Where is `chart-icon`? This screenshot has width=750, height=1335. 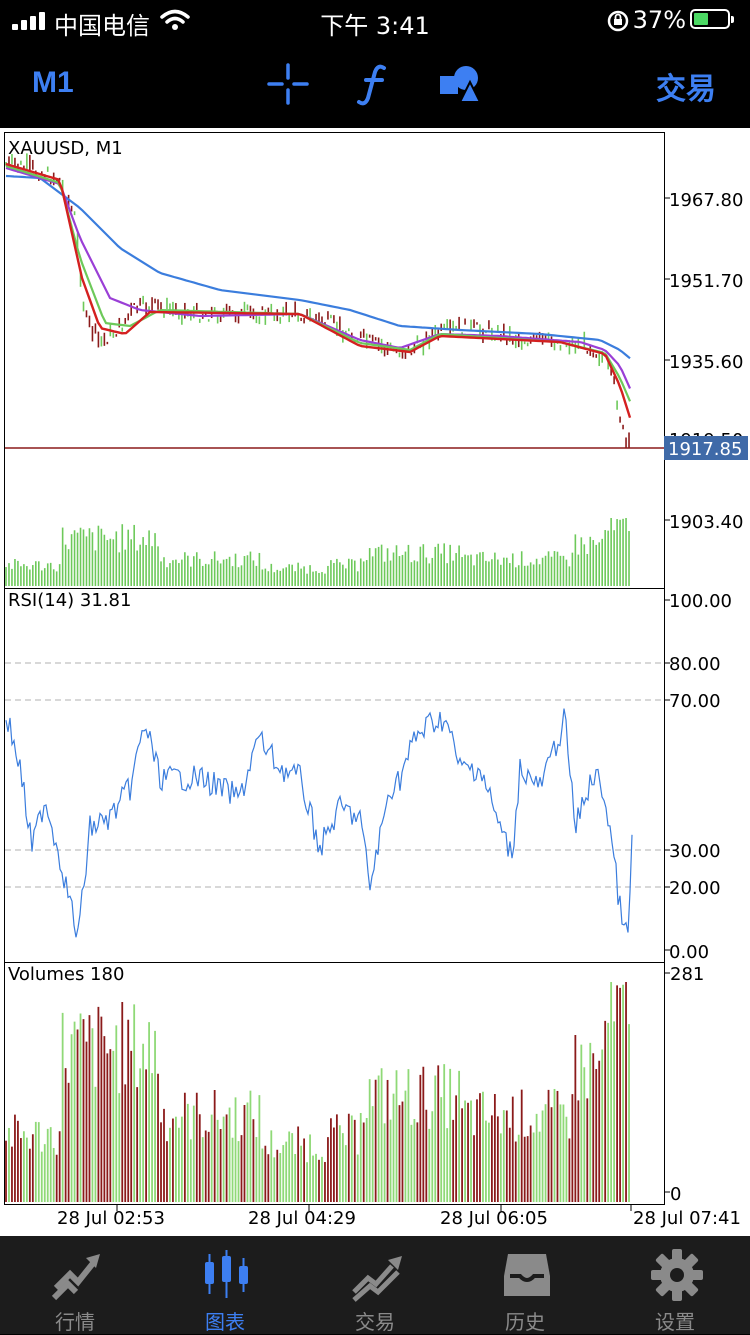 chart-icon is located at coordinates (226, 1274).